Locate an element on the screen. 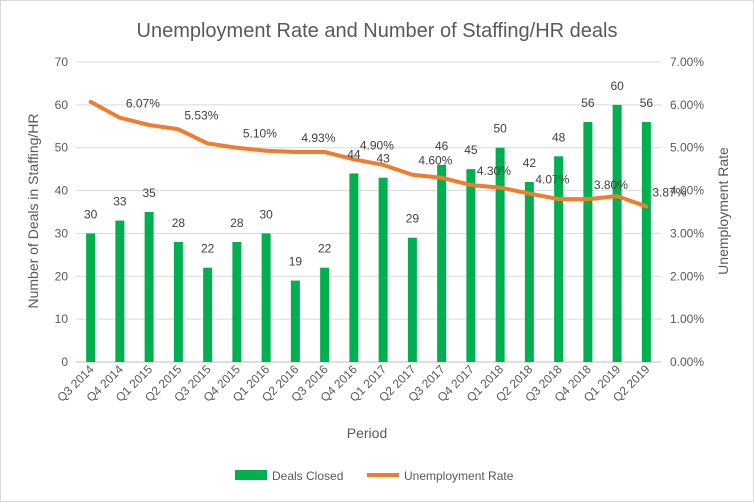 This screenshot has width=754, height=502. y-tick-label: 70 is located at coordinates (62, 62).